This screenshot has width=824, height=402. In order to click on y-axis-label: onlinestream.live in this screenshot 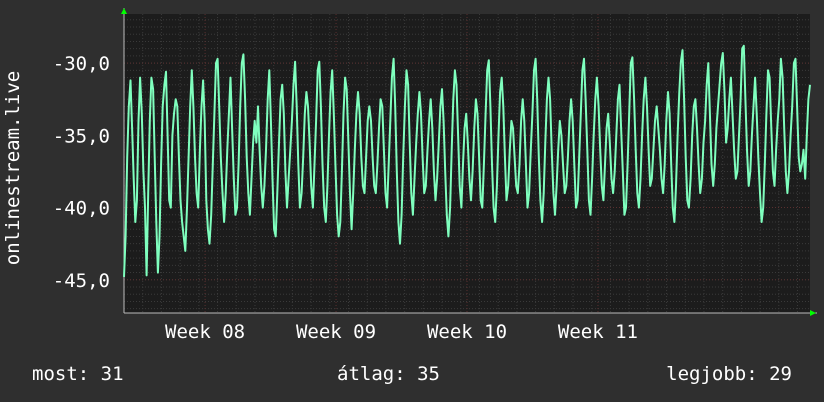, I will do `click(13, 168)`.